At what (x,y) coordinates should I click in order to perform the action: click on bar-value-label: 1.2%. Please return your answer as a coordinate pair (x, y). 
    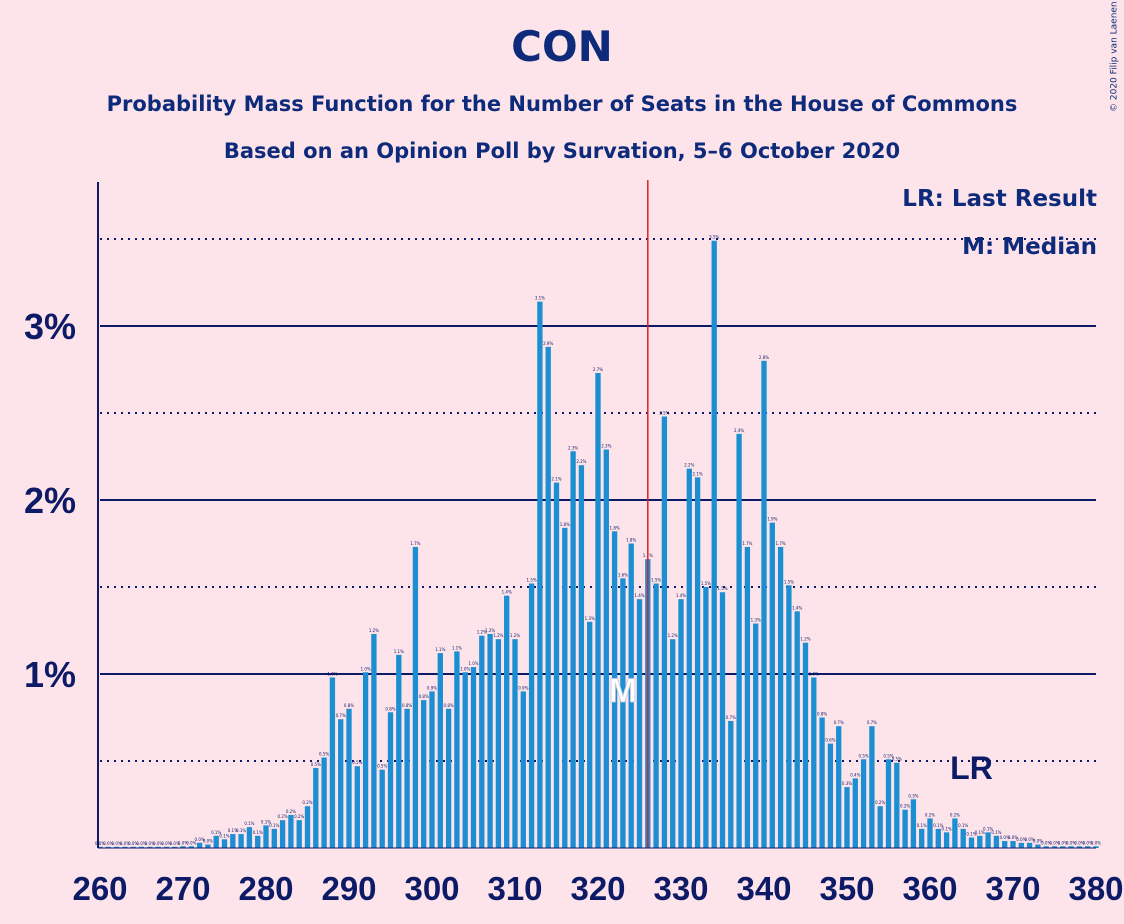
    Looking at the image, I should click on (515, 635).